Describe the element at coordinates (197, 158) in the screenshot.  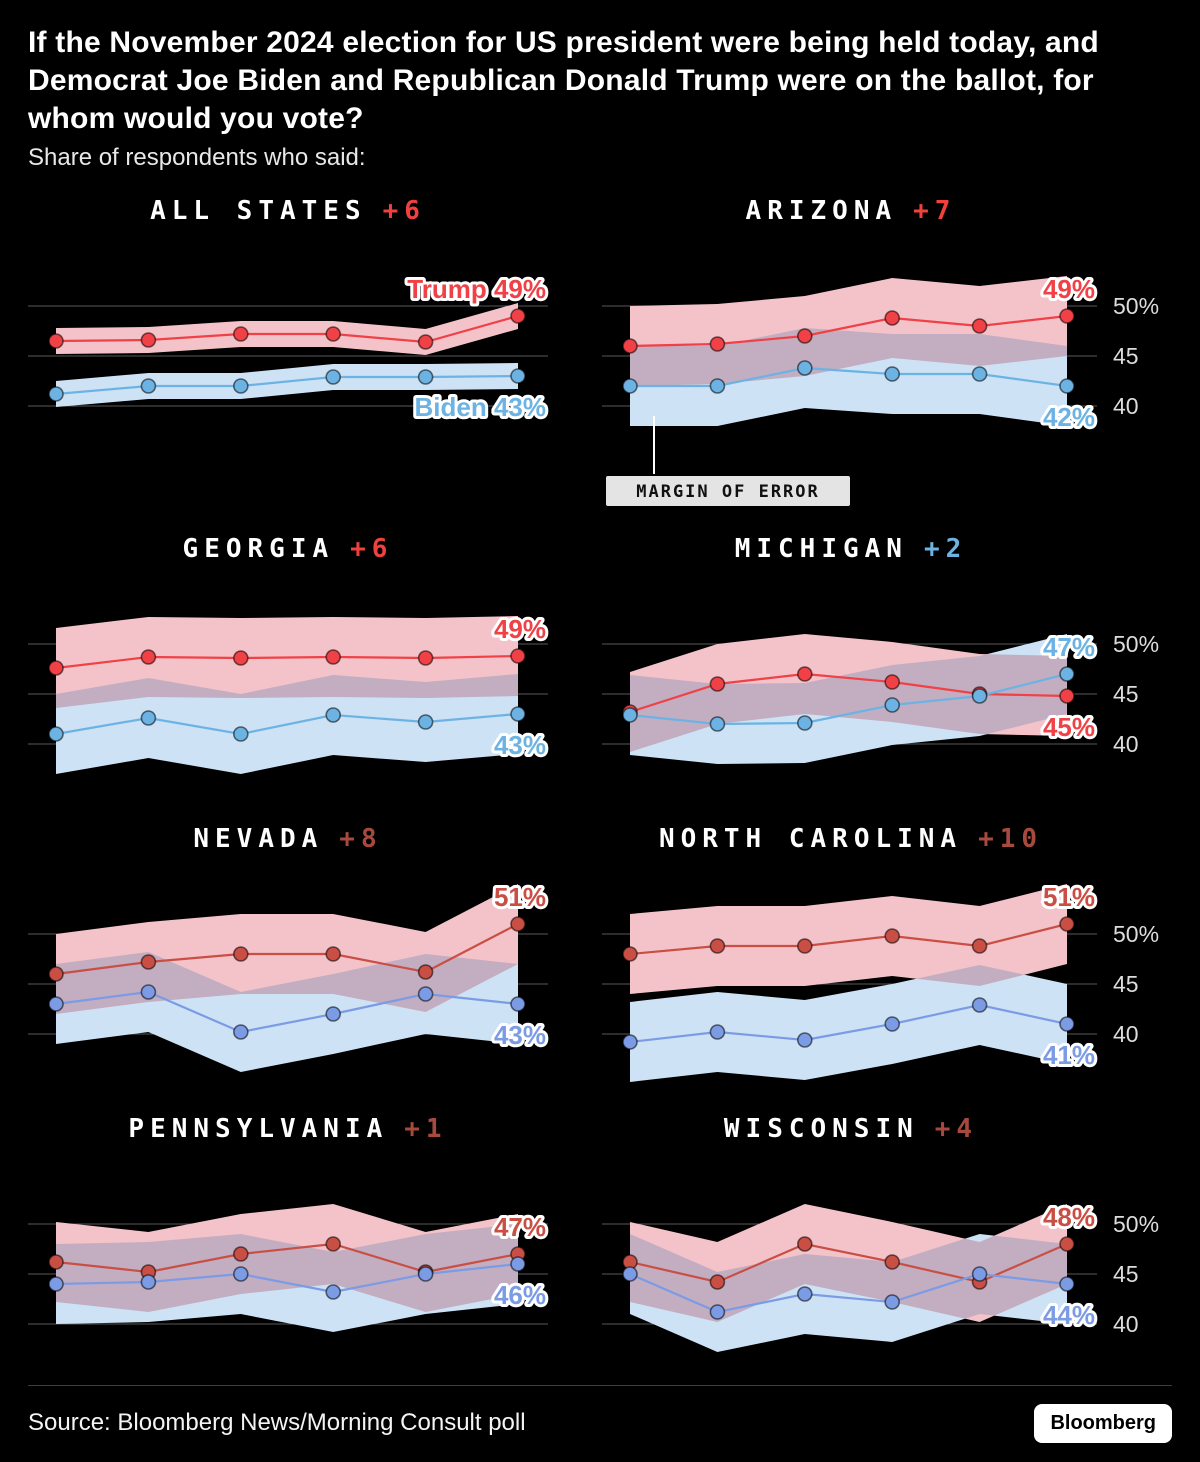
I see `page-subtitle: Share of respondents who said:` at that location.